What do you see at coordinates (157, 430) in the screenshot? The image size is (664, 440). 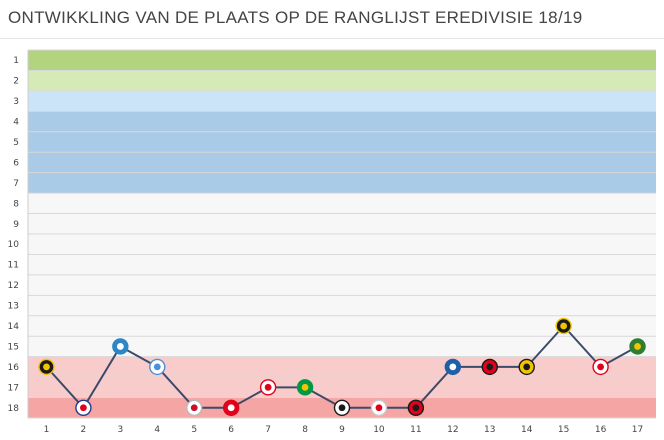 I see `x-tick-label: 4` at bounding box center [157, 430].